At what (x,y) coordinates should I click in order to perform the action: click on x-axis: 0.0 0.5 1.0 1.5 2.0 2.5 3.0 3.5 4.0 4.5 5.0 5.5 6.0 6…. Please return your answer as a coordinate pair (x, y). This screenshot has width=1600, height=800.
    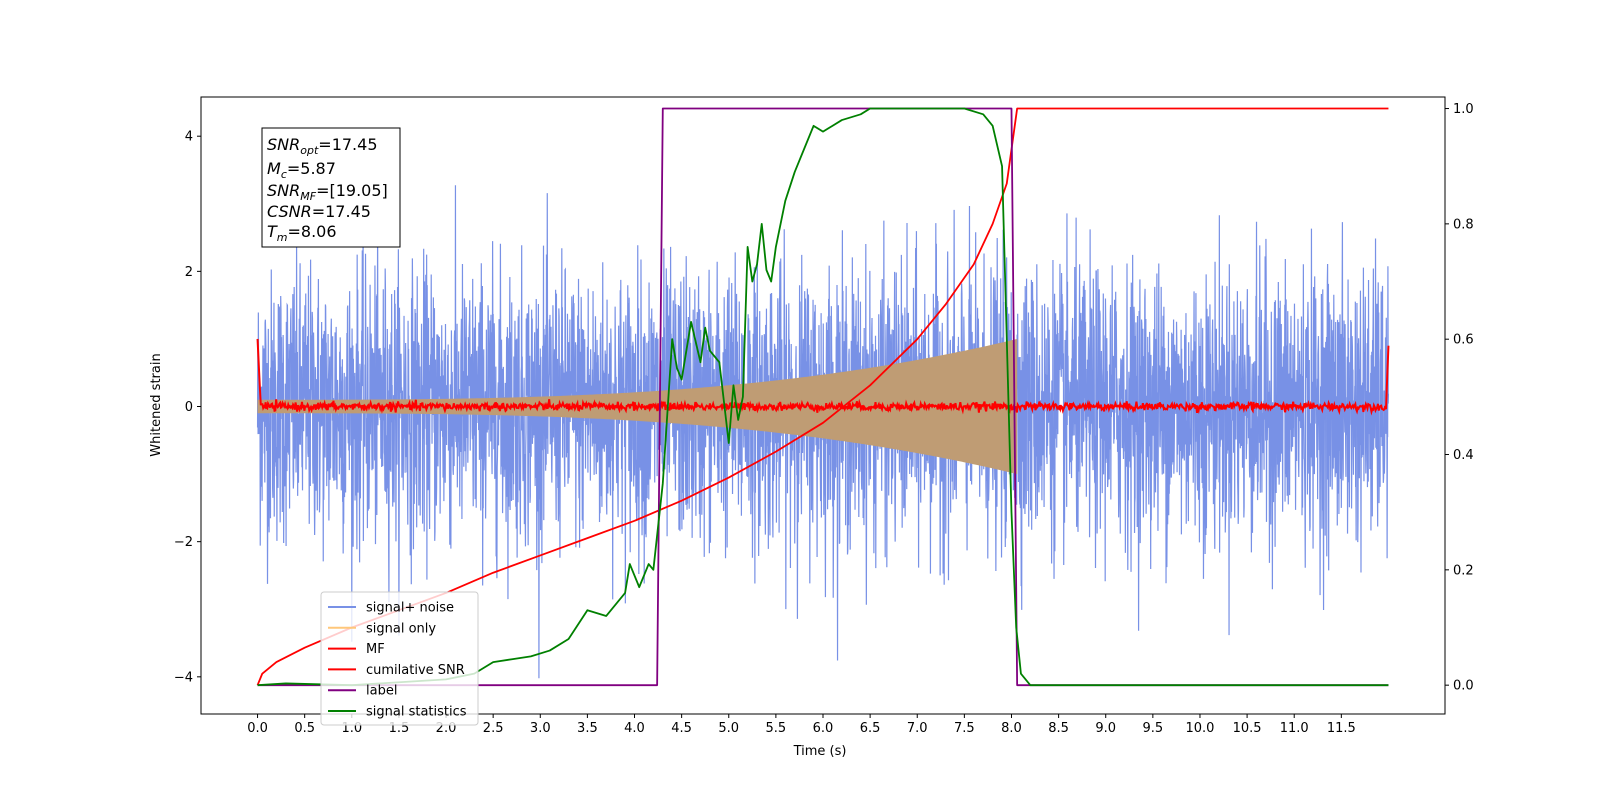
    Looking at the image, I should click on (801, 725).